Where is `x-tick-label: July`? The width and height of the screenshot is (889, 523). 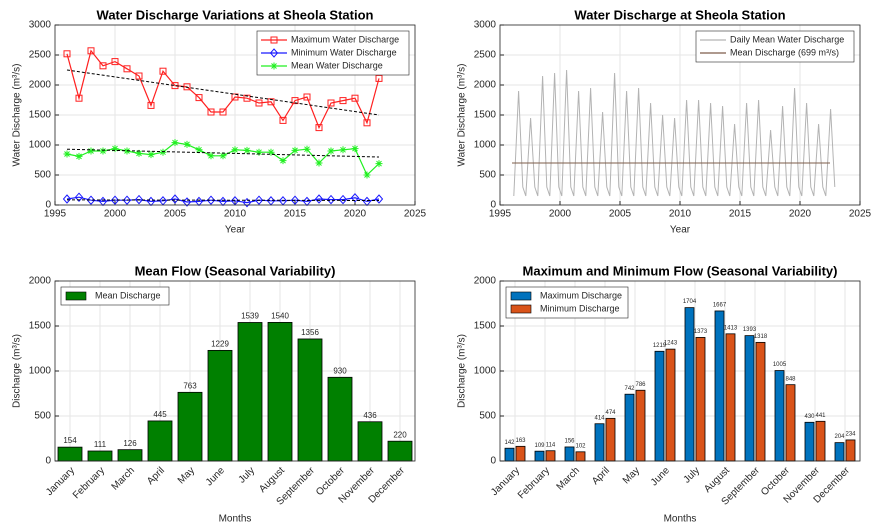 x-tick-label: July is located at coordinates (247, 475).